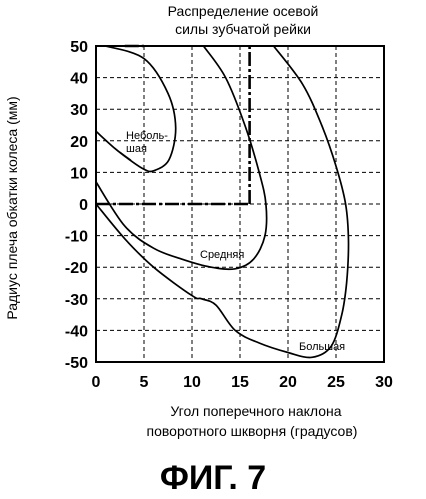 The image size is (426, 499). I want to click on x-tick-label: 30, so click(384, 382).